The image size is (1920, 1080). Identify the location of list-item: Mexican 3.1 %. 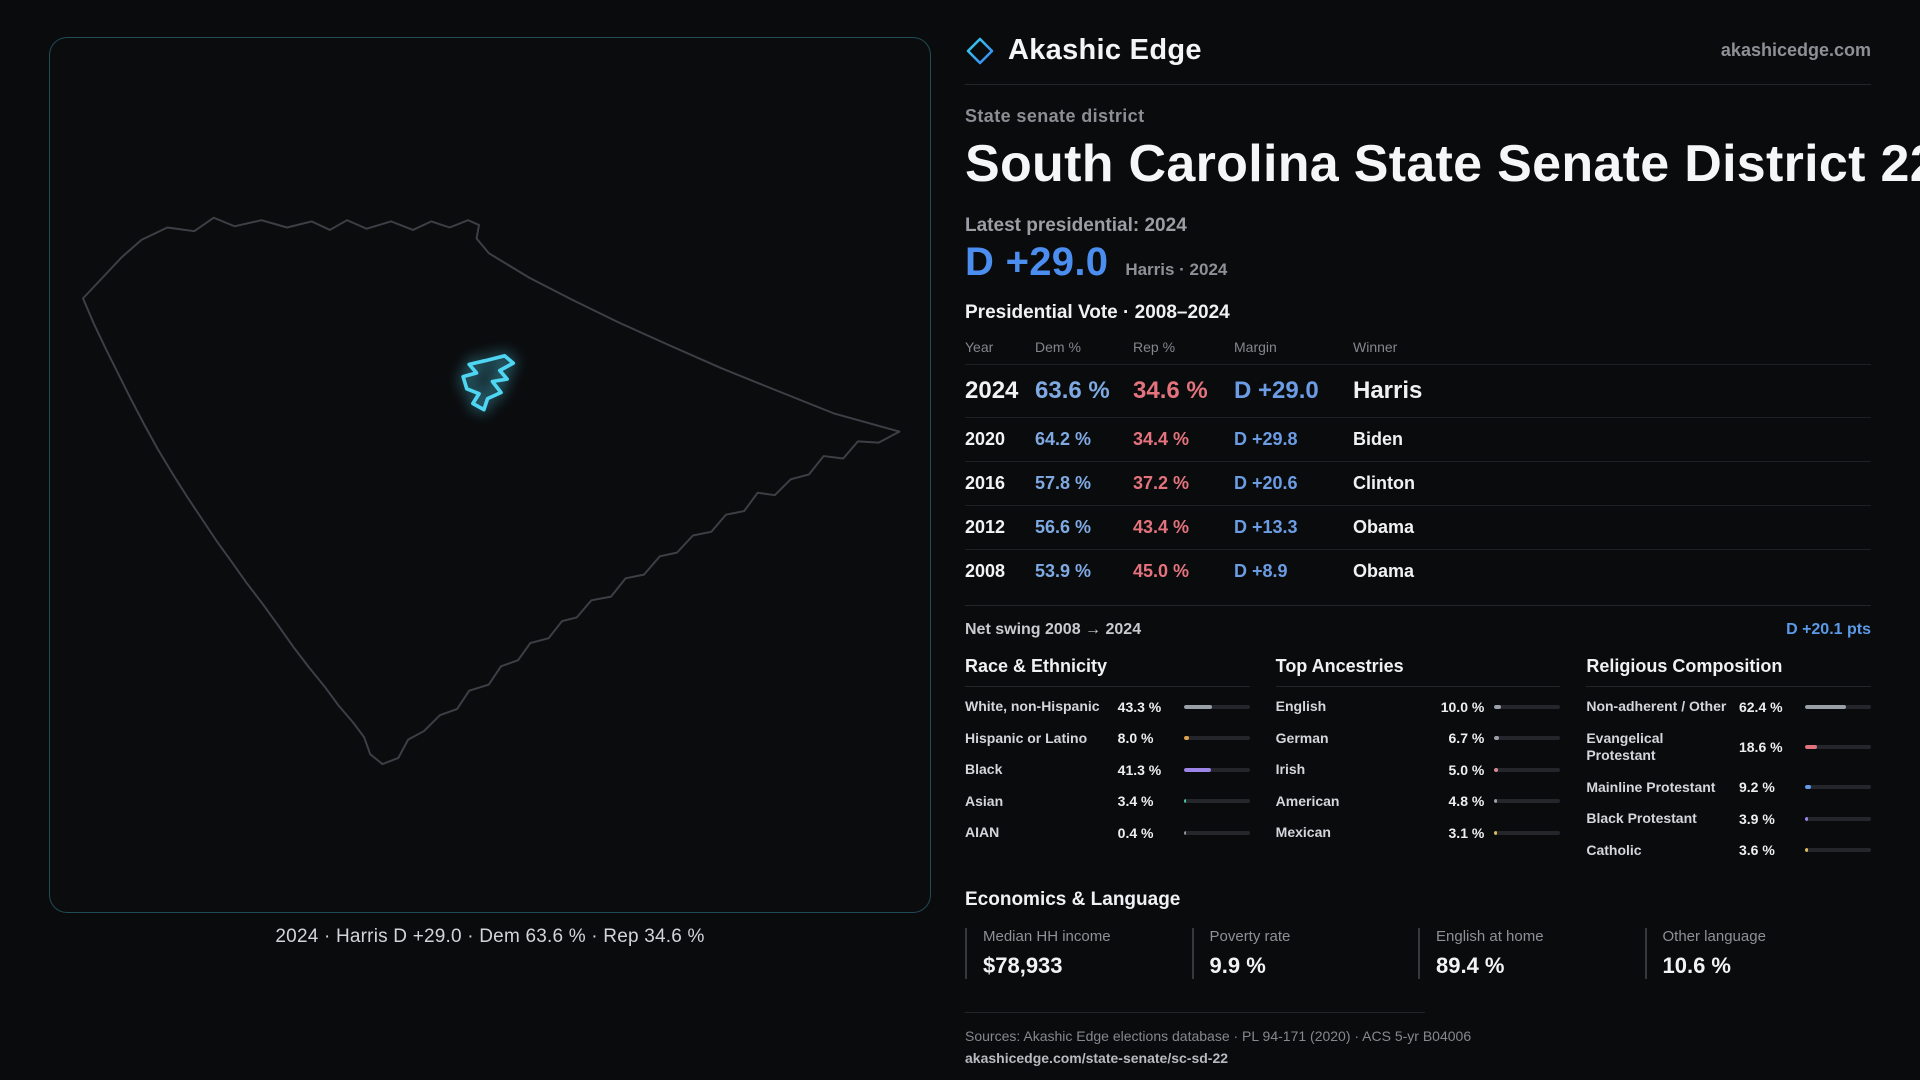
(1418, 833).